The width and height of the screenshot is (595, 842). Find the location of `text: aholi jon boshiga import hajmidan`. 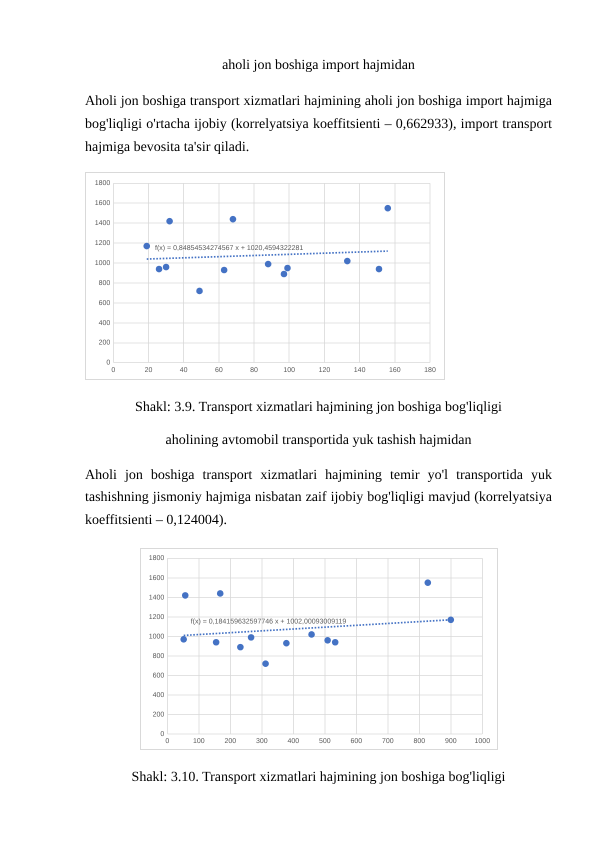

text: aholi jon boshiga import hajmidan is located at coordinates (318, 66).